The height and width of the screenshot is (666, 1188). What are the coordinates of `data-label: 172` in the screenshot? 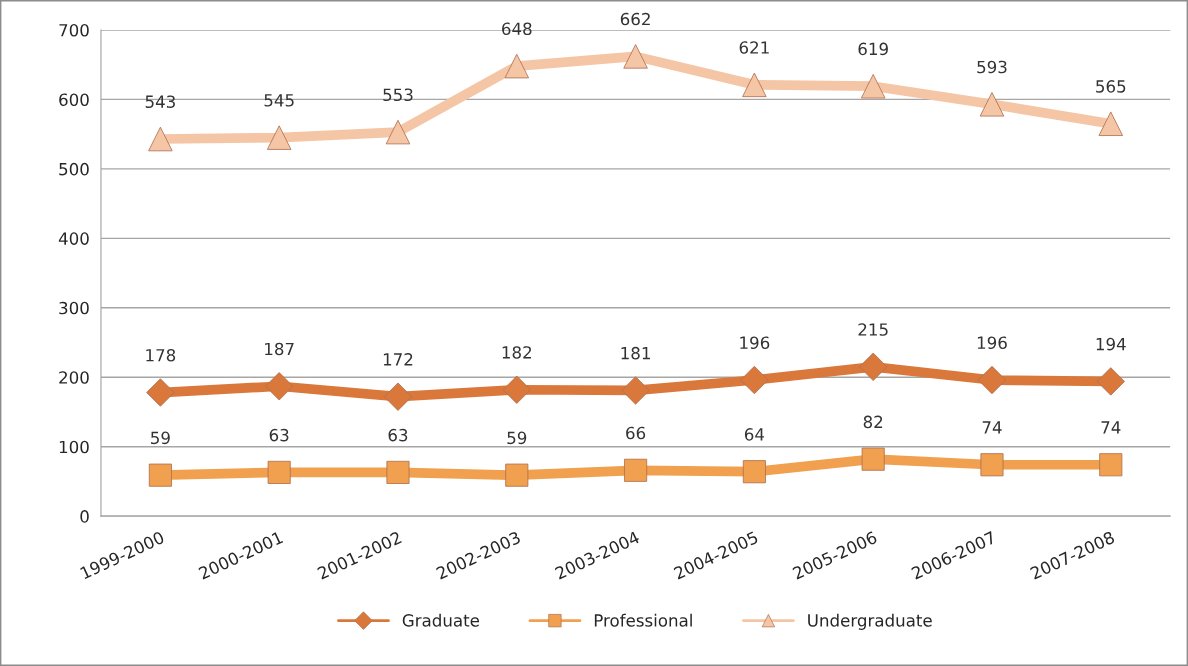 It's located at (398, 359).